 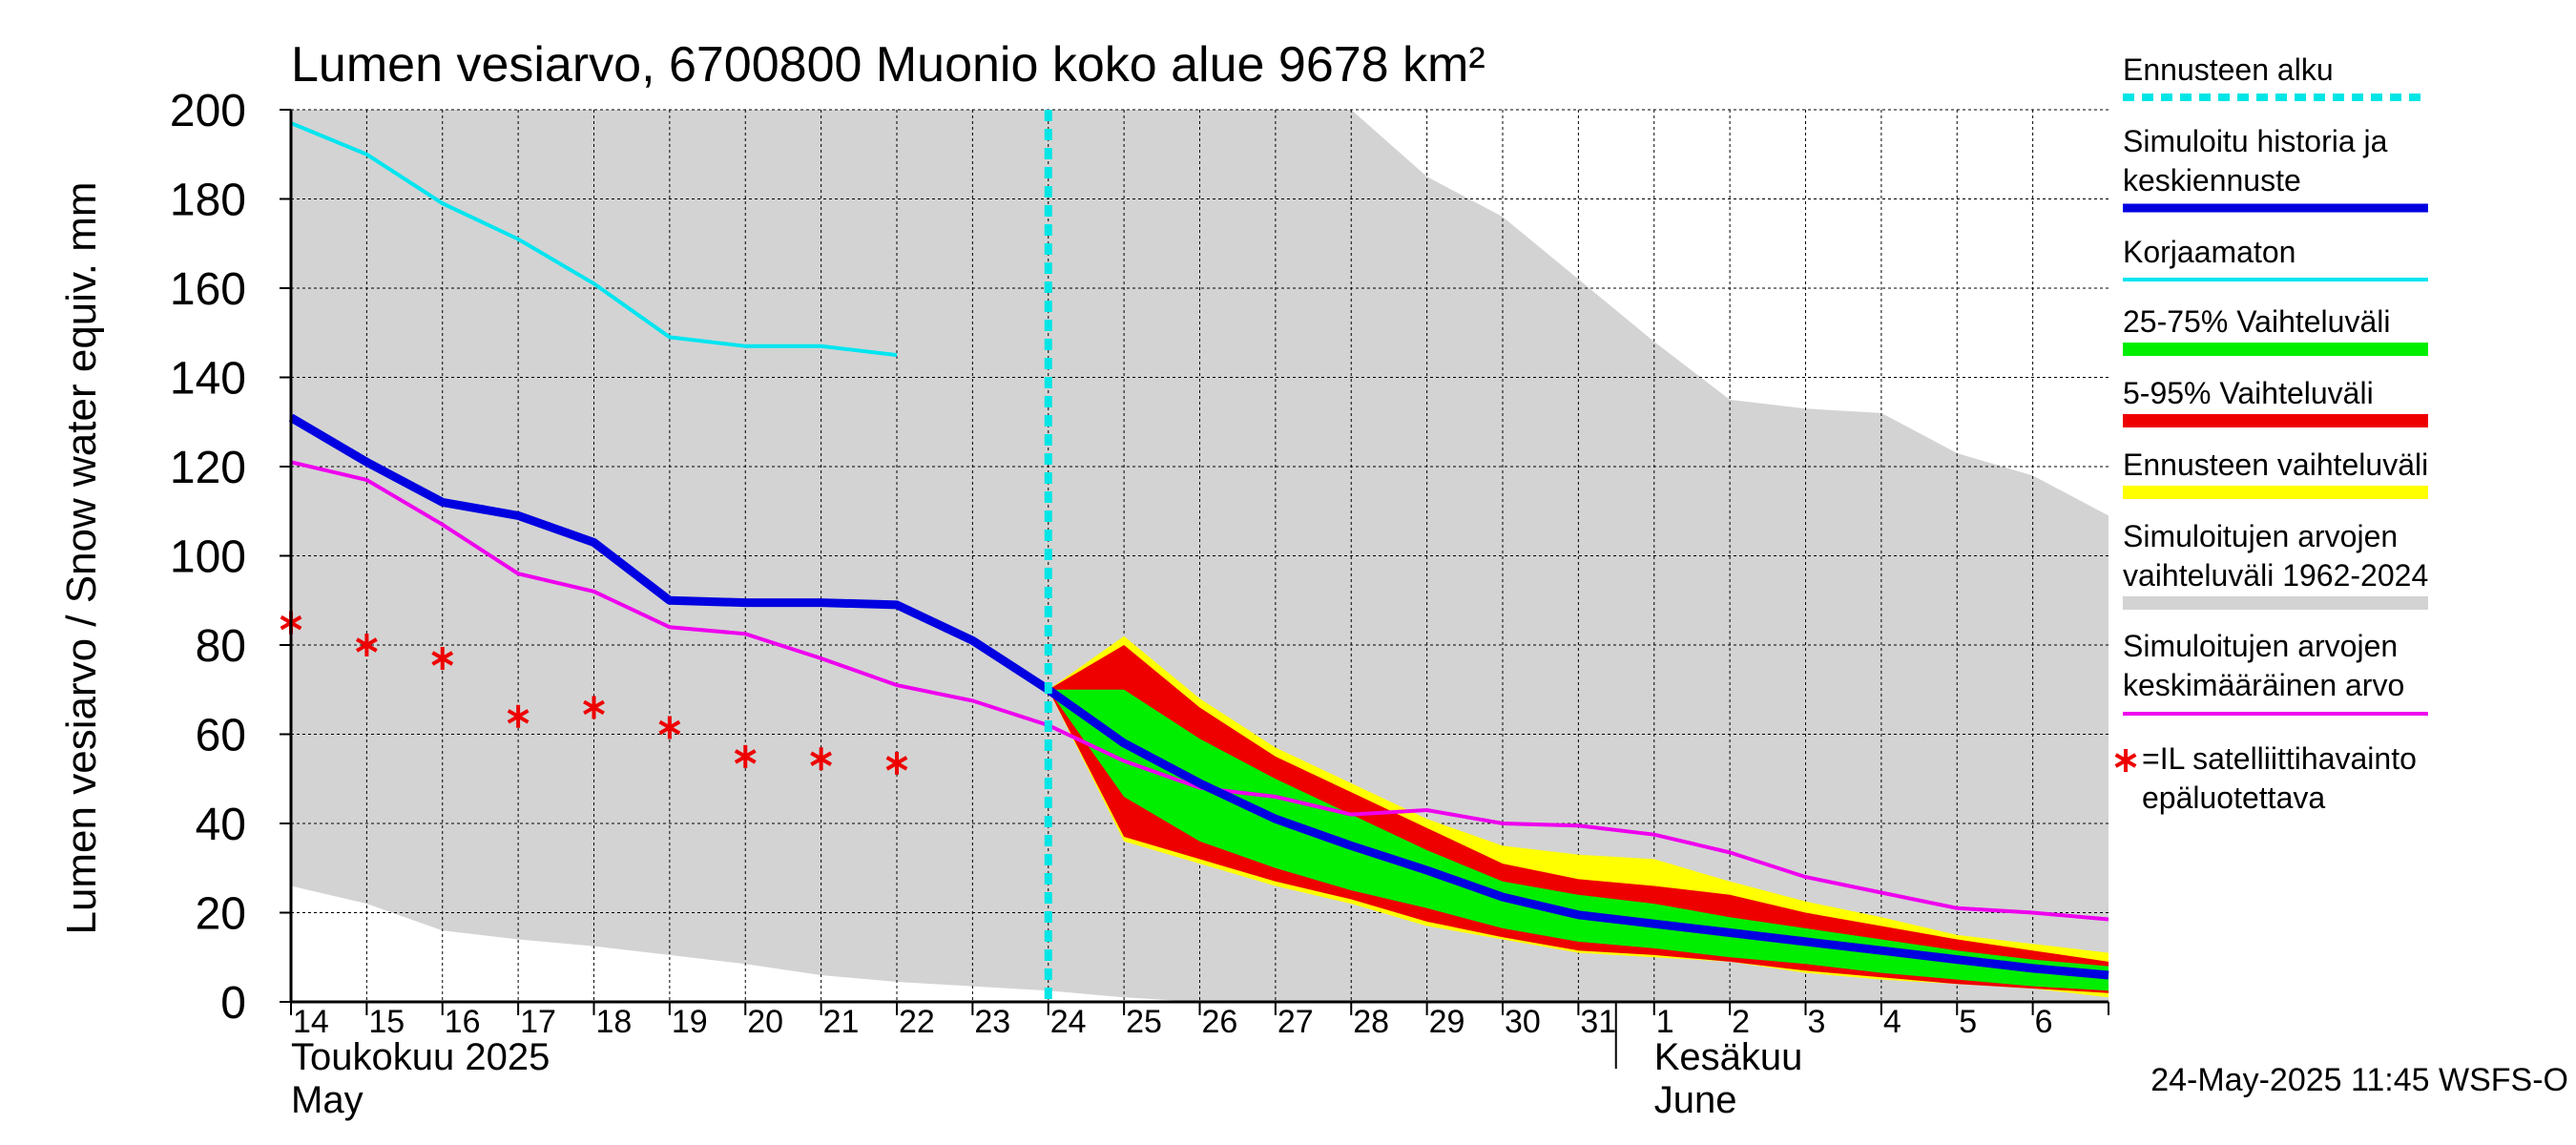 I want to click on y-tick-label: 200, so click(x=208, y=111).